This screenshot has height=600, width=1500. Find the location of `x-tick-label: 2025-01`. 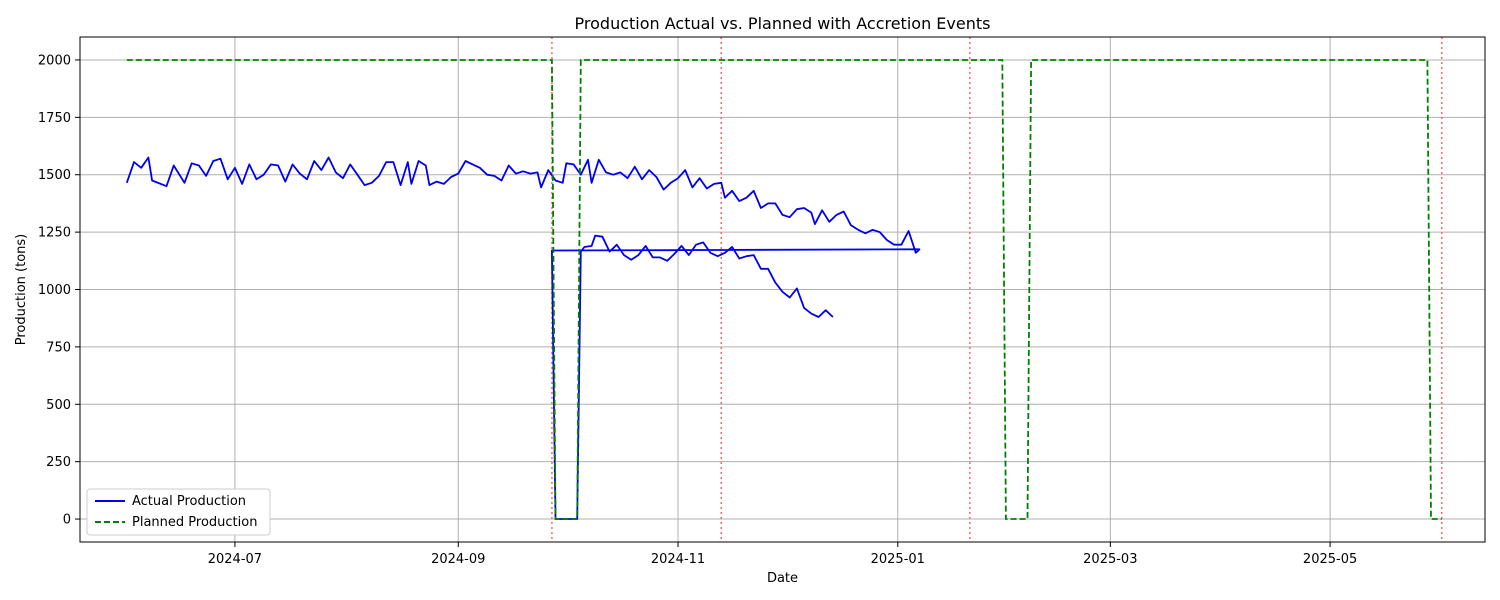

x-tick-label: 2025-01 is located at coordinates (898, 559).